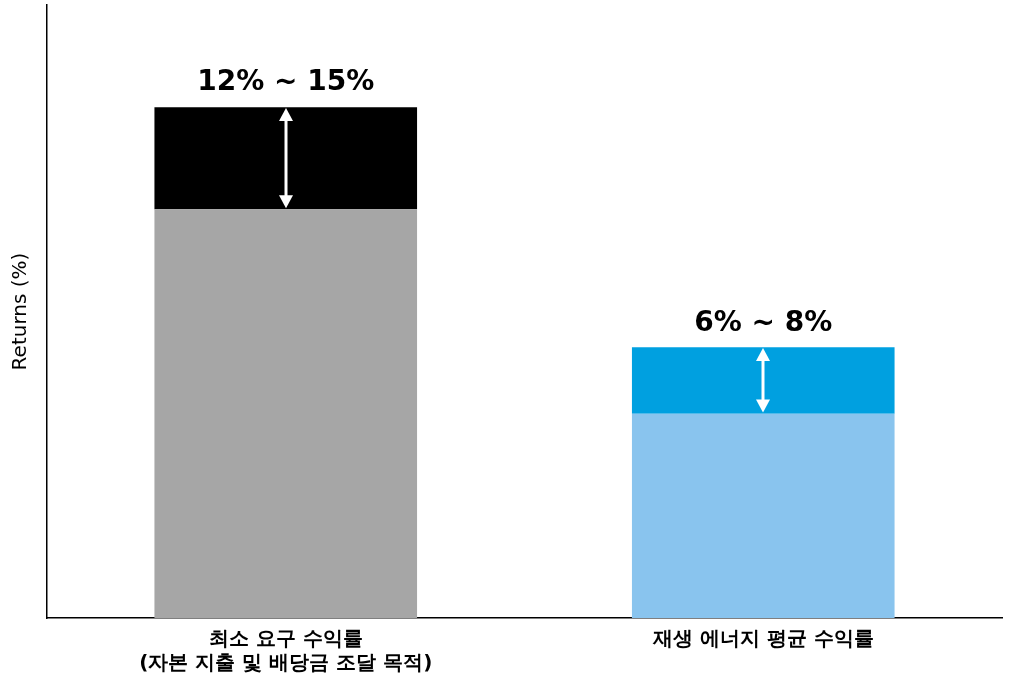 The image size is (1012, 691). Describe the element at coordinates (286, 650) in the screenshot. I see `x-tick-label: 최소 요구 수익률 (자본 지출 및 배당금 조달 목적)` at that location.